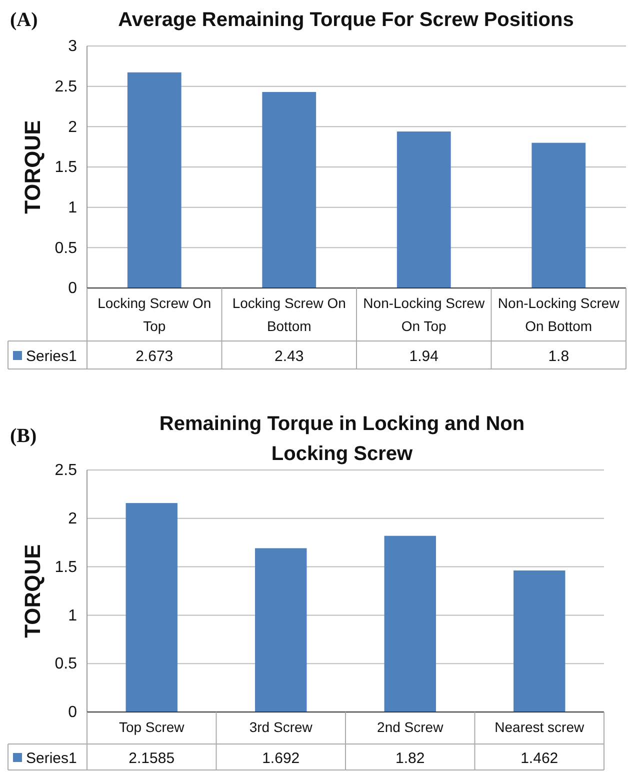 The height and width of the screenshot is (772, 629). Describe the element at coordinates (410, 758) in the screenshot. I see `data-label: 1.82` at that location.